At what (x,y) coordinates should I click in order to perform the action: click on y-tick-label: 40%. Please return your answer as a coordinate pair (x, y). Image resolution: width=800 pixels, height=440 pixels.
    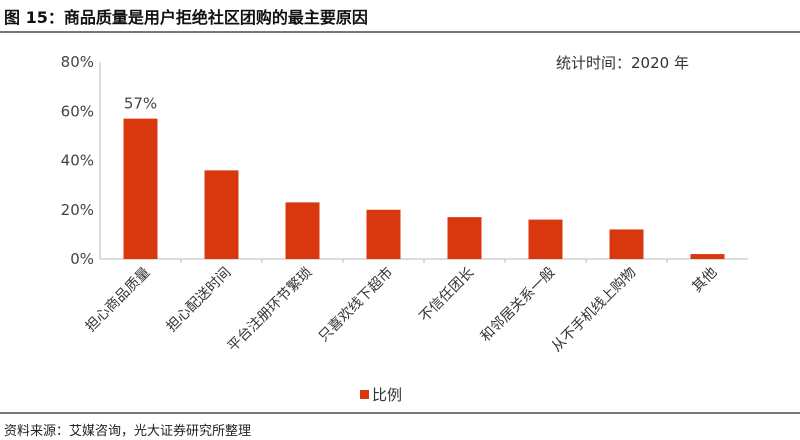
    Looking at the image, I should click on (77, 161).